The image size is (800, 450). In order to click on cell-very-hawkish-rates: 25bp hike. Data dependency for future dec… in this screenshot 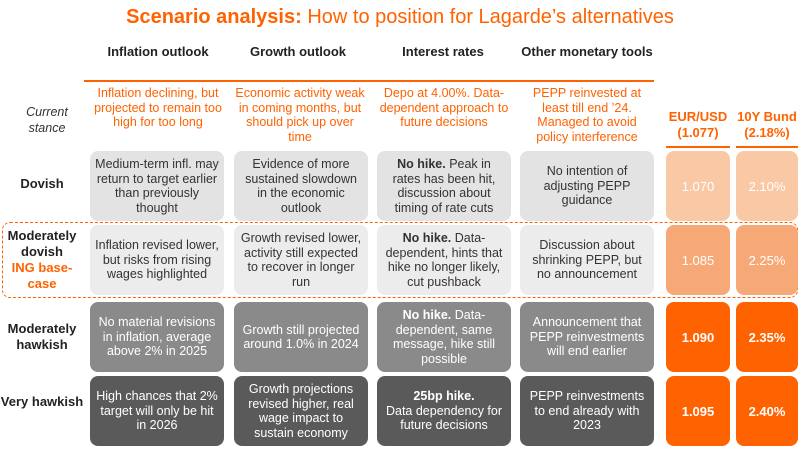, I will do `click(444, 411)`.